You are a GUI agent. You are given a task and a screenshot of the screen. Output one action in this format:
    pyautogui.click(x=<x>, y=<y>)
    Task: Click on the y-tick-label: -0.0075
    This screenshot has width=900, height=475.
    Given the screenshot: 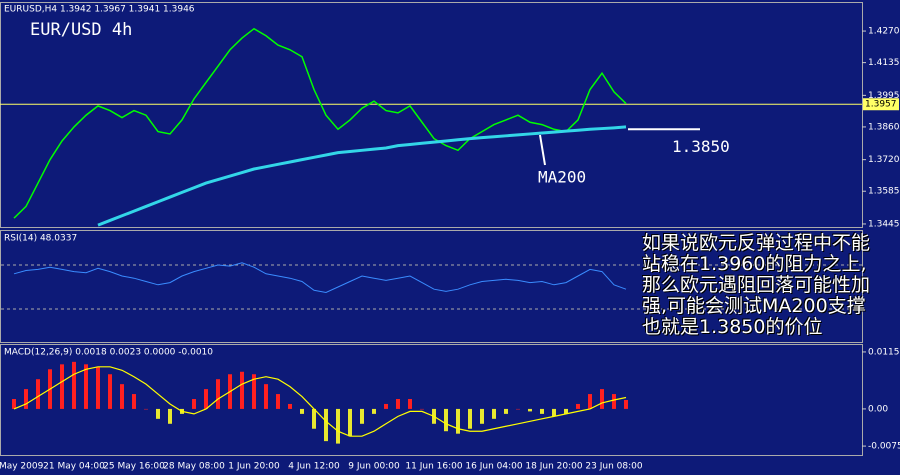 What is the action you would take?
    pyautogui.click(x=884, y=447)
    